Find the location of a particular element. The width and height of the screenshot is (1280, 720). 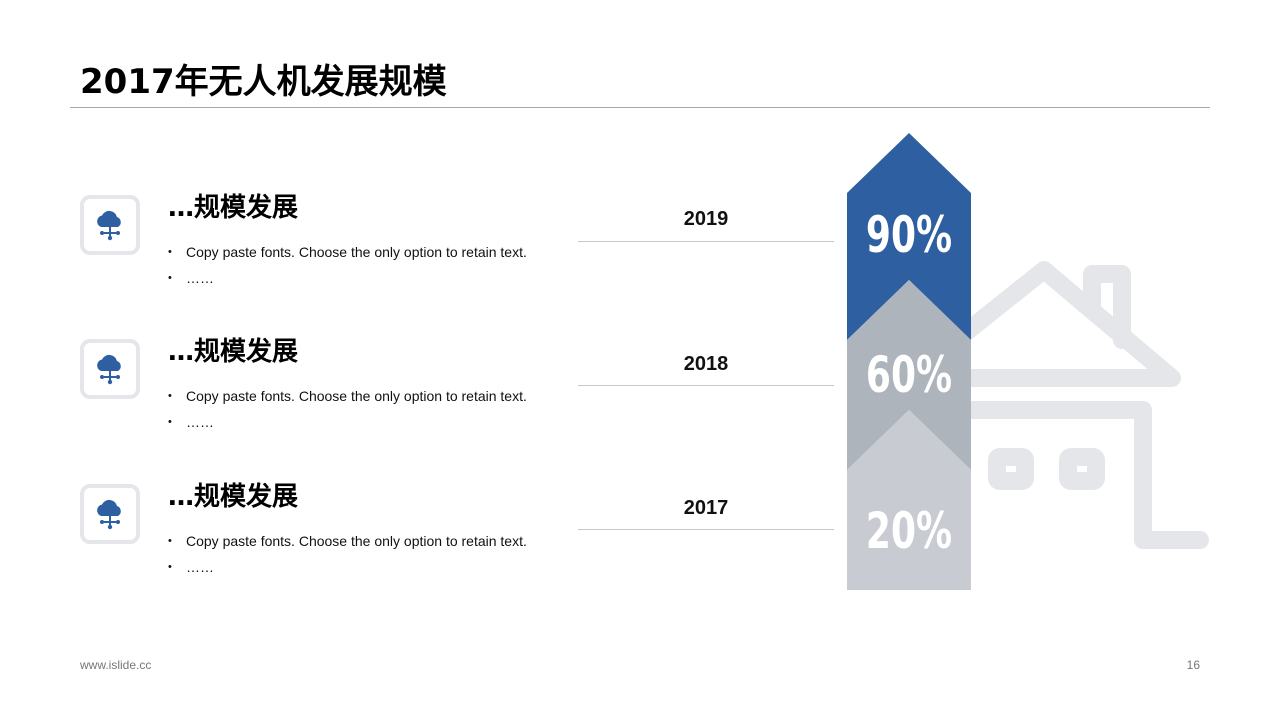

percent-label-20: 20% is located at coordinates (909, 531).